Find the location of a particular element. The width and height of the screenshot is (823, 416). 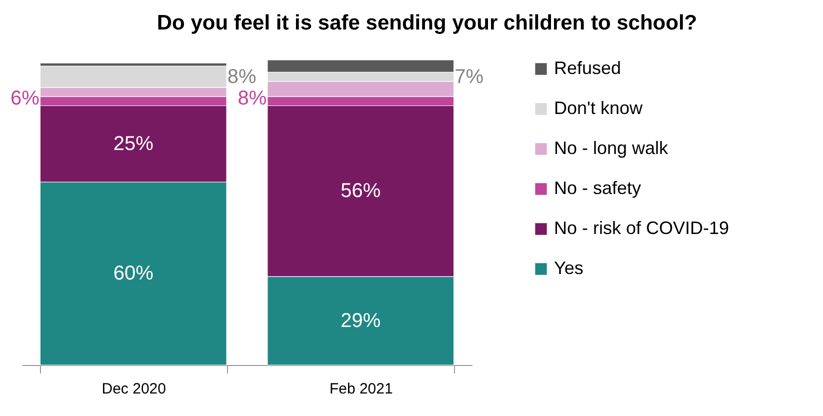

annotation: 6% is located at coordinates (25, 99).